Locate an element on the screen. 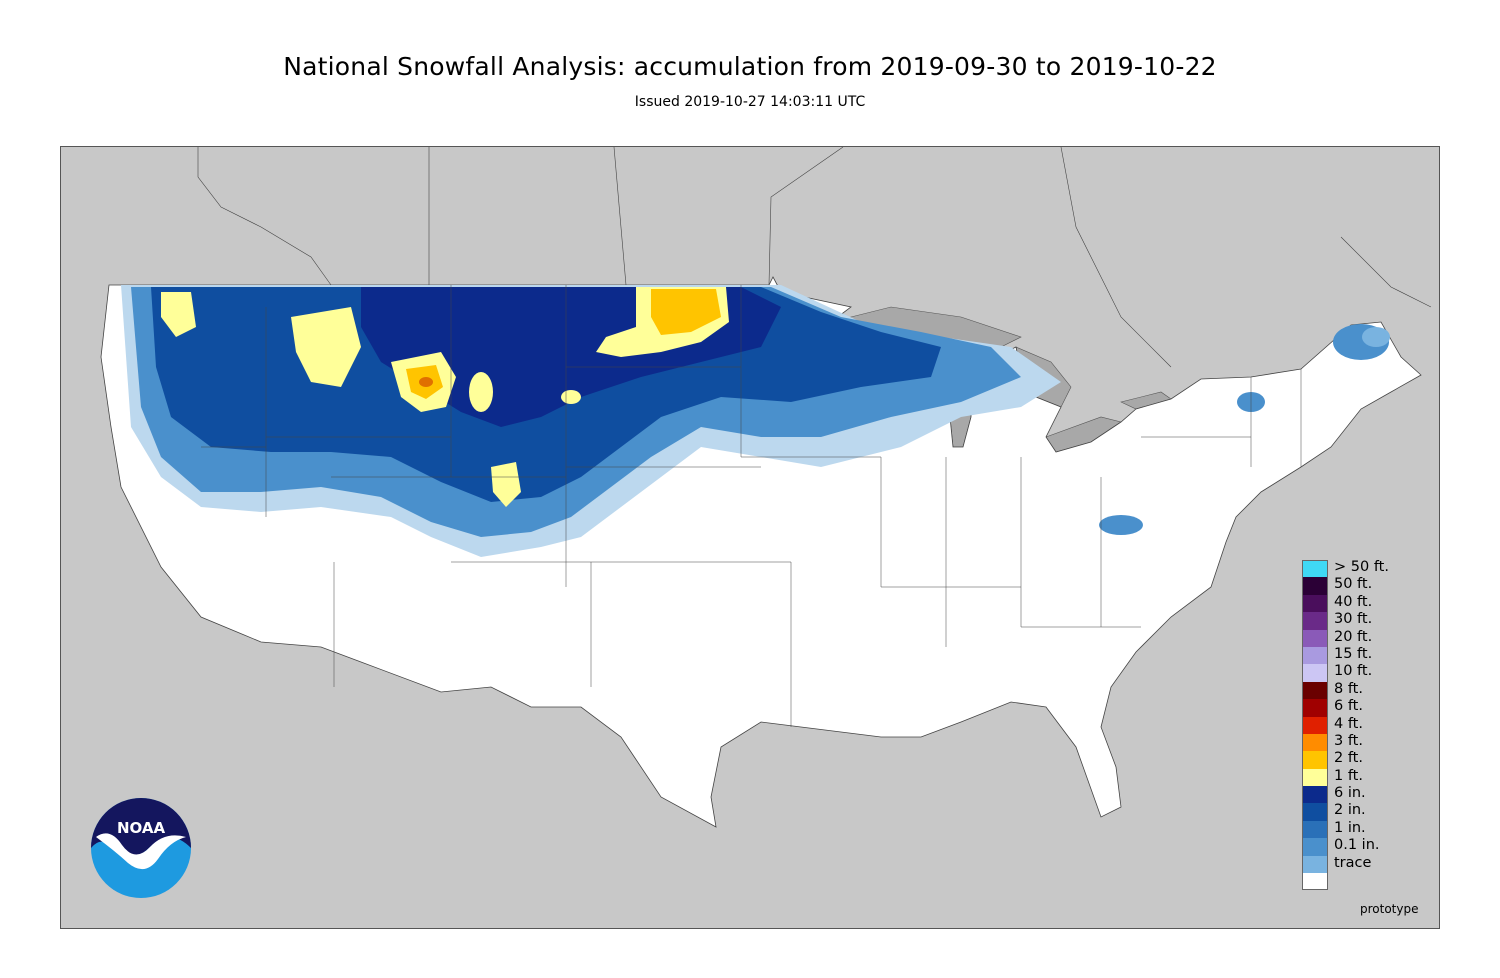 The width and height of the screenshot is (1500, 978). snow-appalachian-patch is located at coordinates (1121, 525).